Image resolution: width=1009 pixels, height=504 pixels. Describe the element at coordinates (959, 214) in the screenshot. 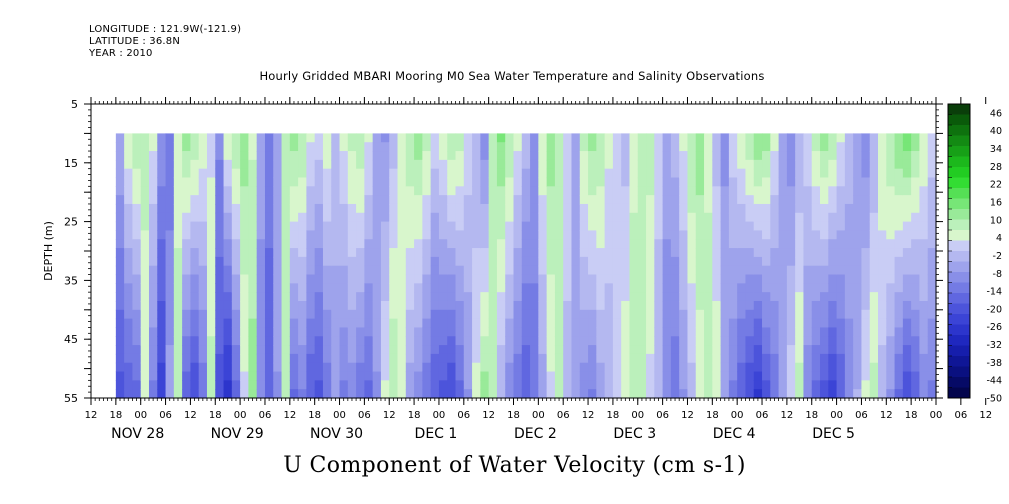

I see `colorbar-swatch` at that location.